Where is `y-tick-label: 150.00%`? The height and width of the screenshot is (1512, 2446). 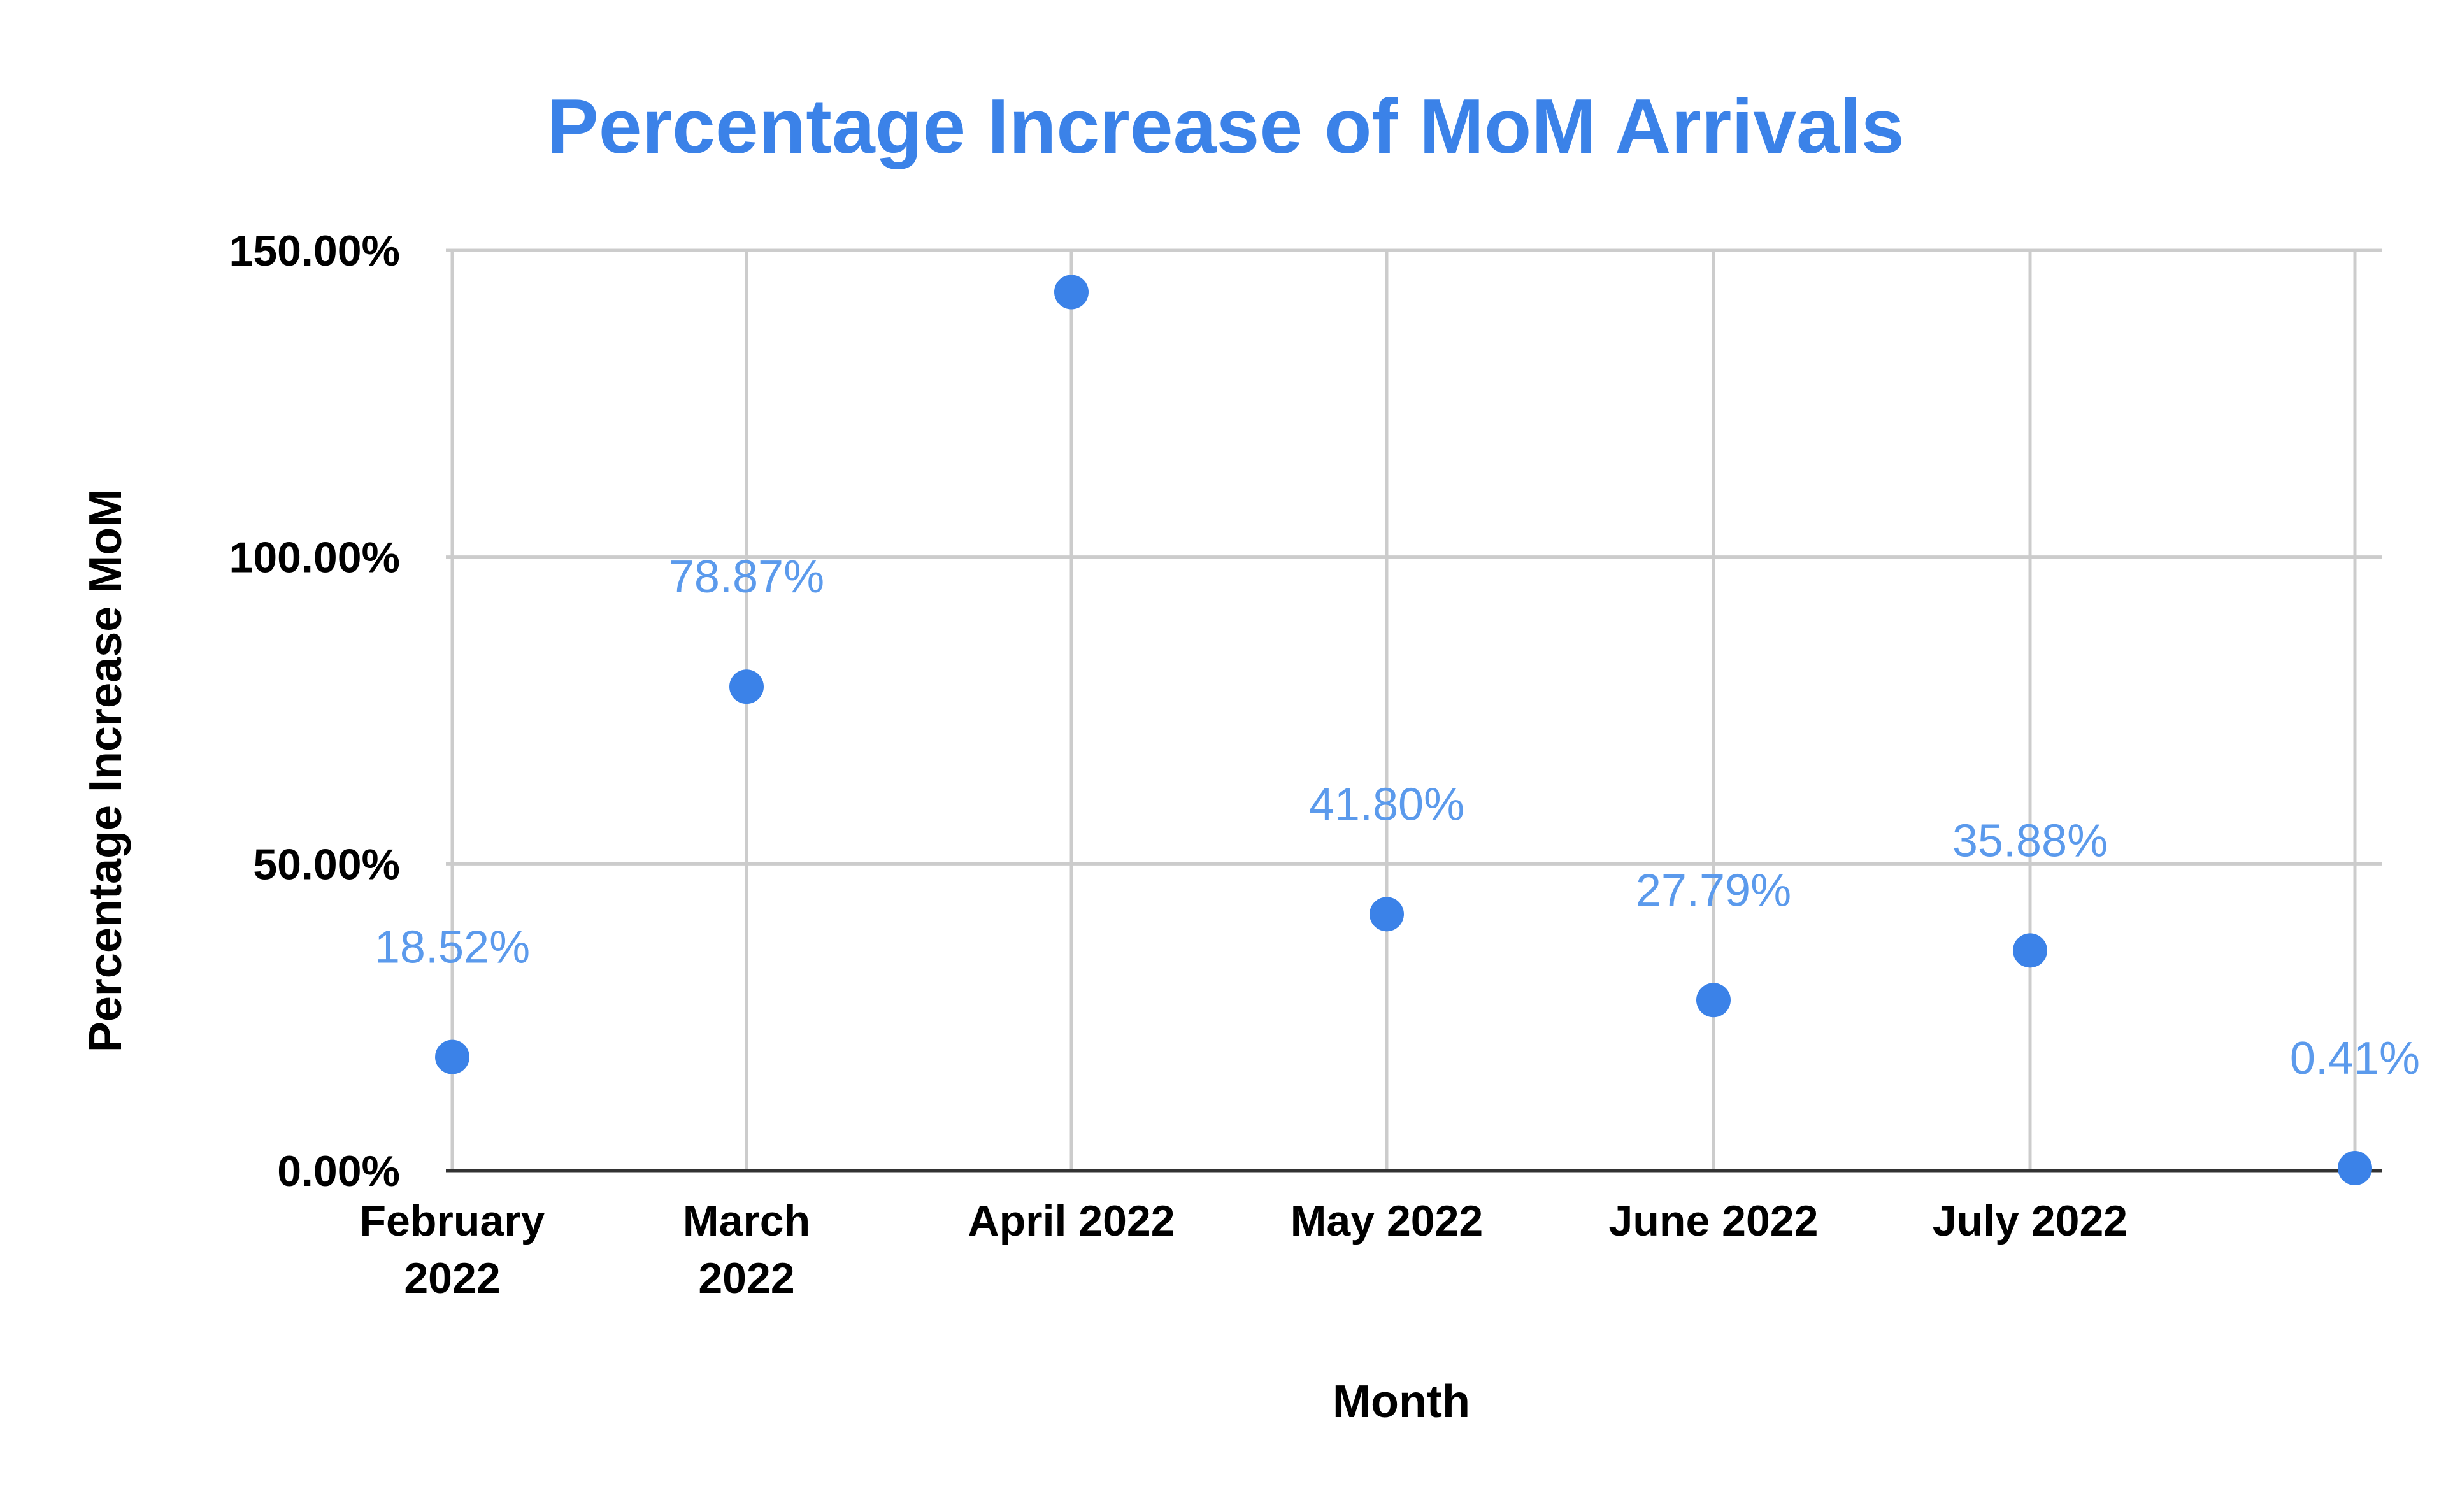 y-tick-label: 150.00% is located at coordinates (314, 251).